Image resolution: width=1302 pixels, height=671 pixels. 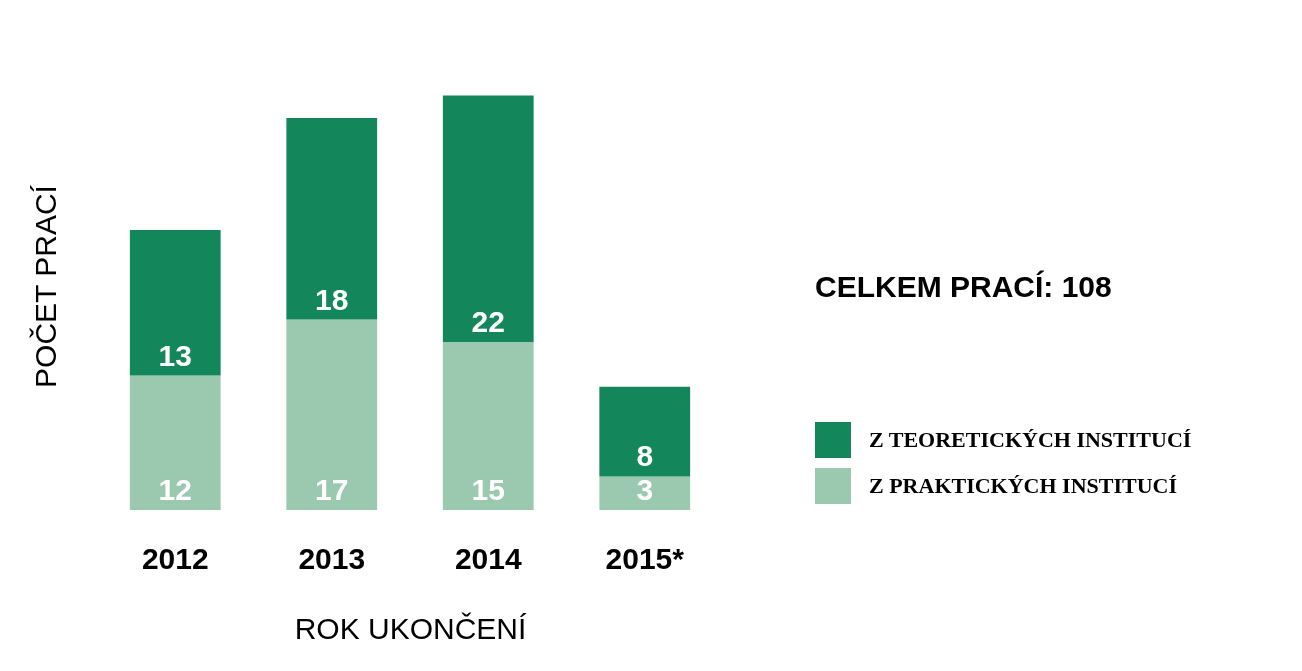 I want to click on data-label: 13, so click(x=175, y=355).